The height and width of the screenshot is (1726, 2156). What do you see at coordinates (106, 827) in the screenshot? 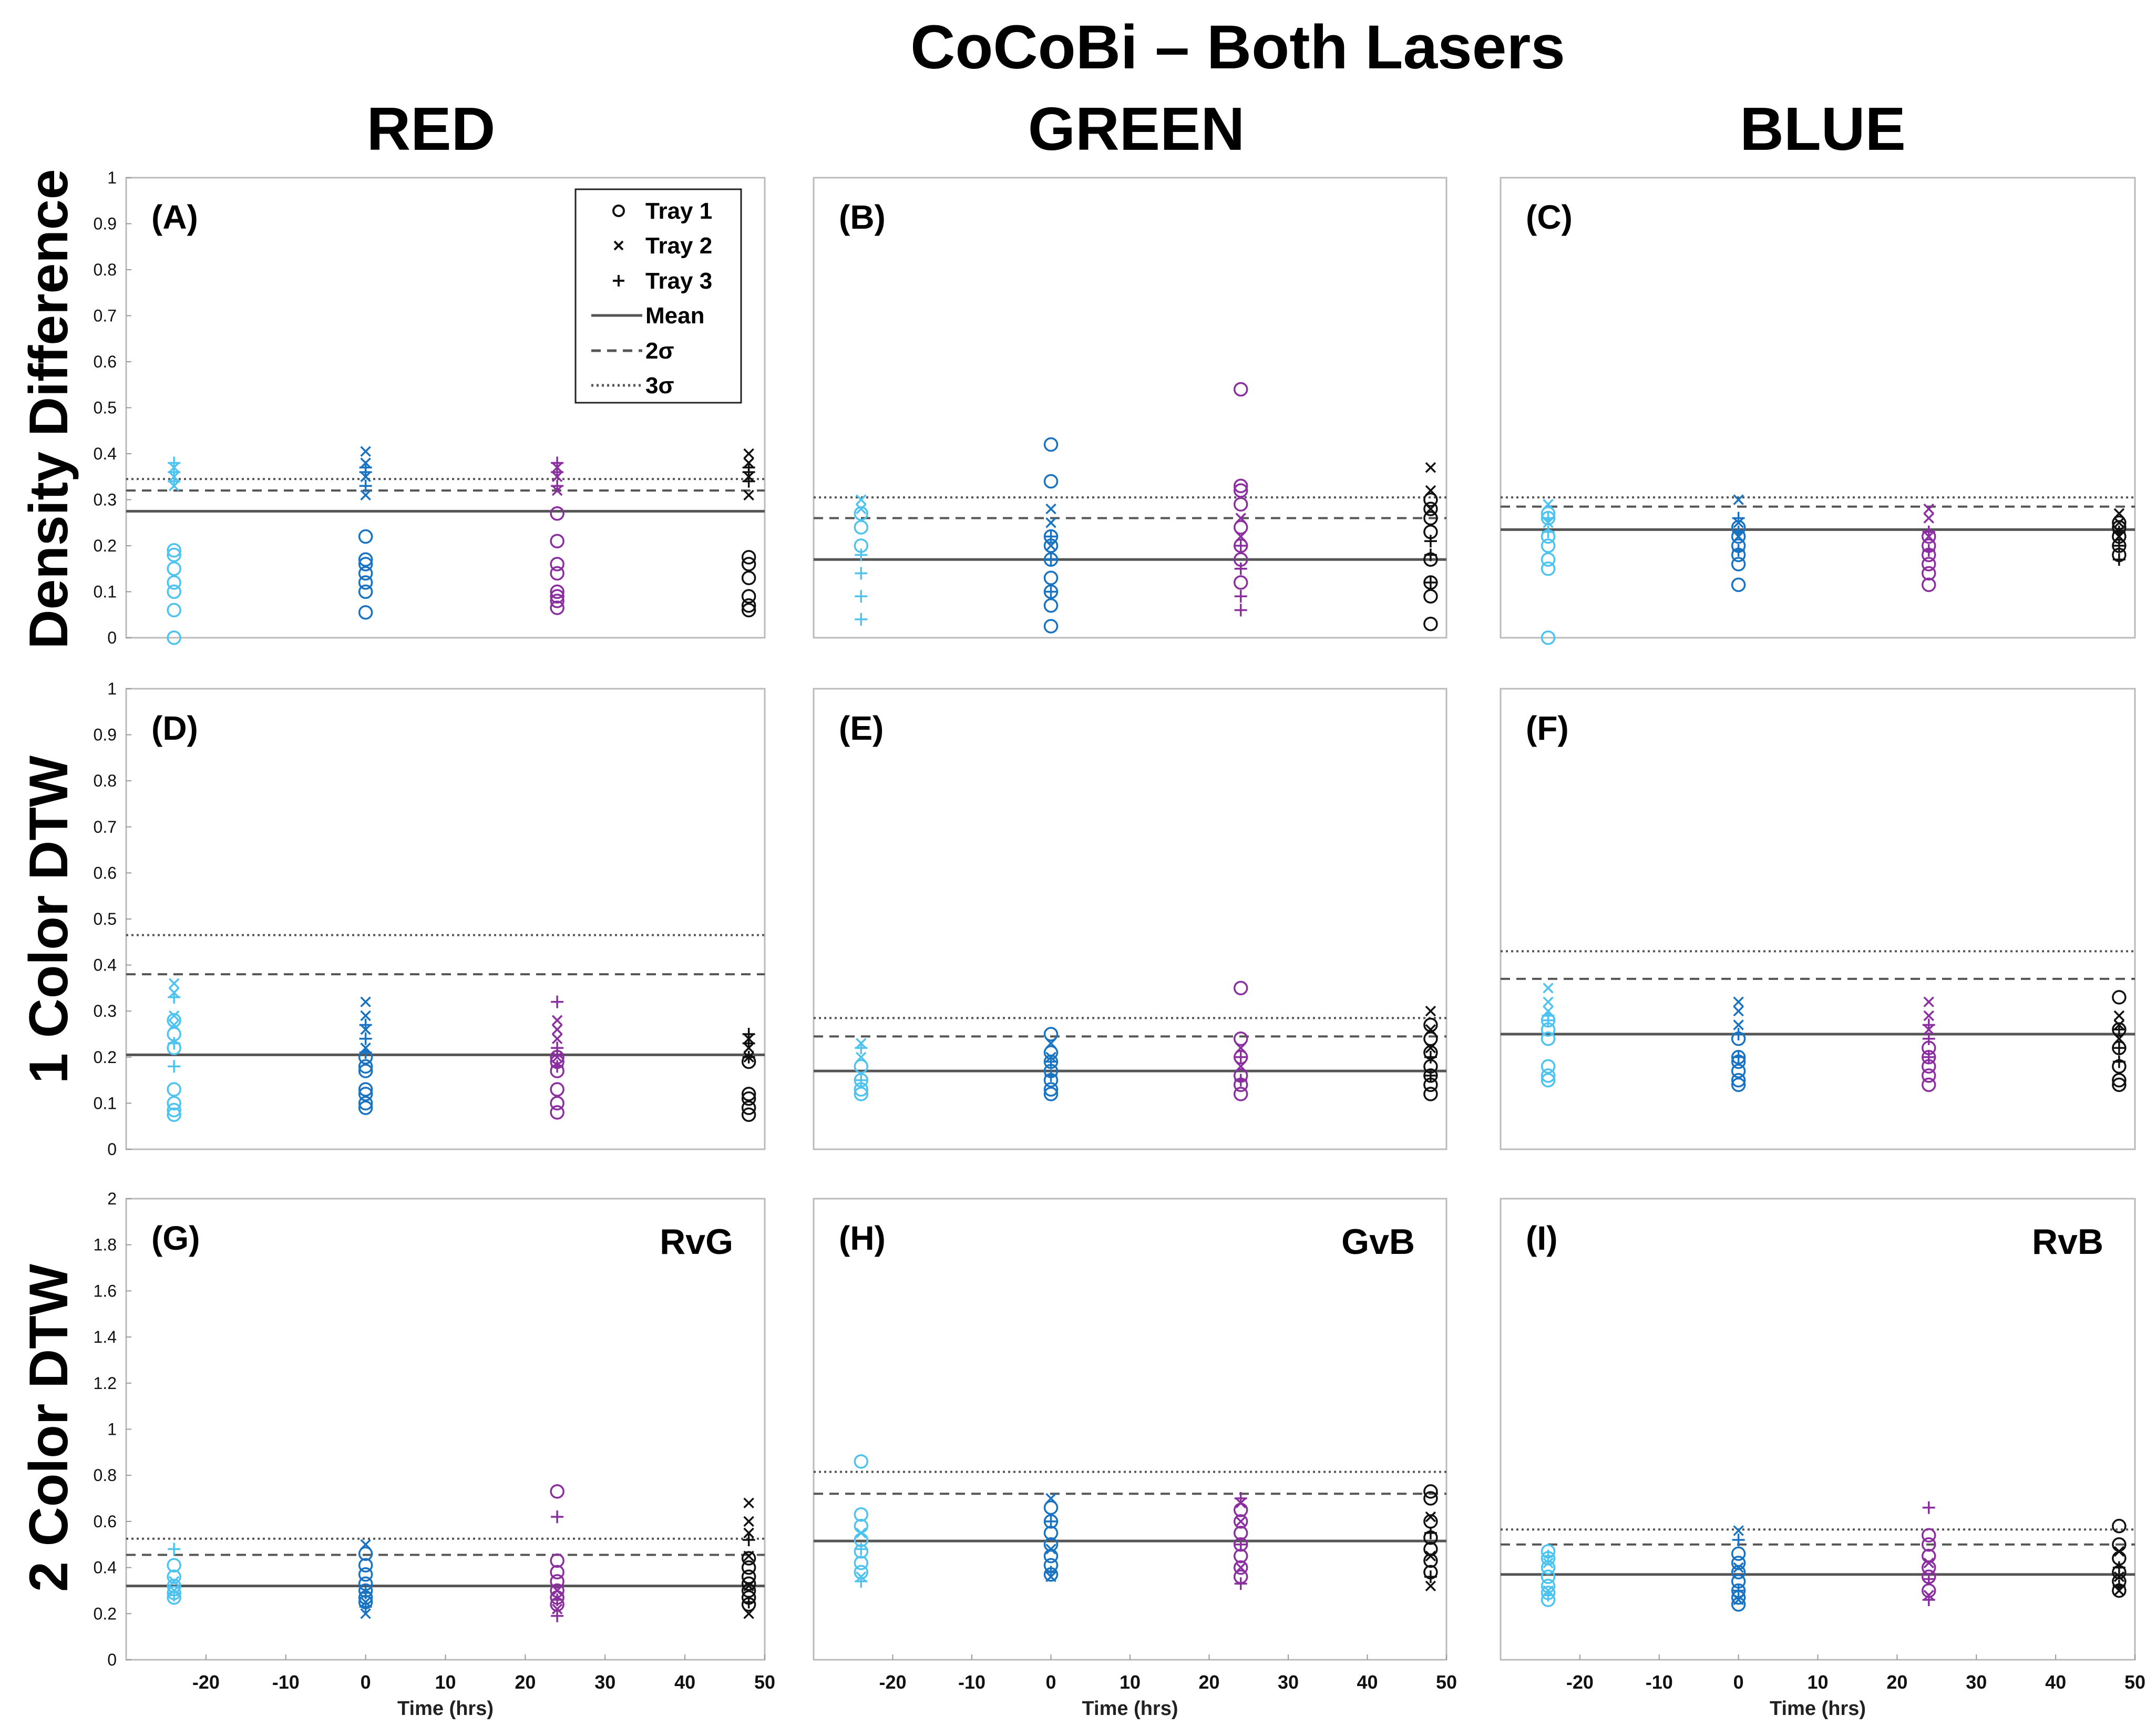
I see `y-tick-label: 0.7` at bounding box center [106, 827].